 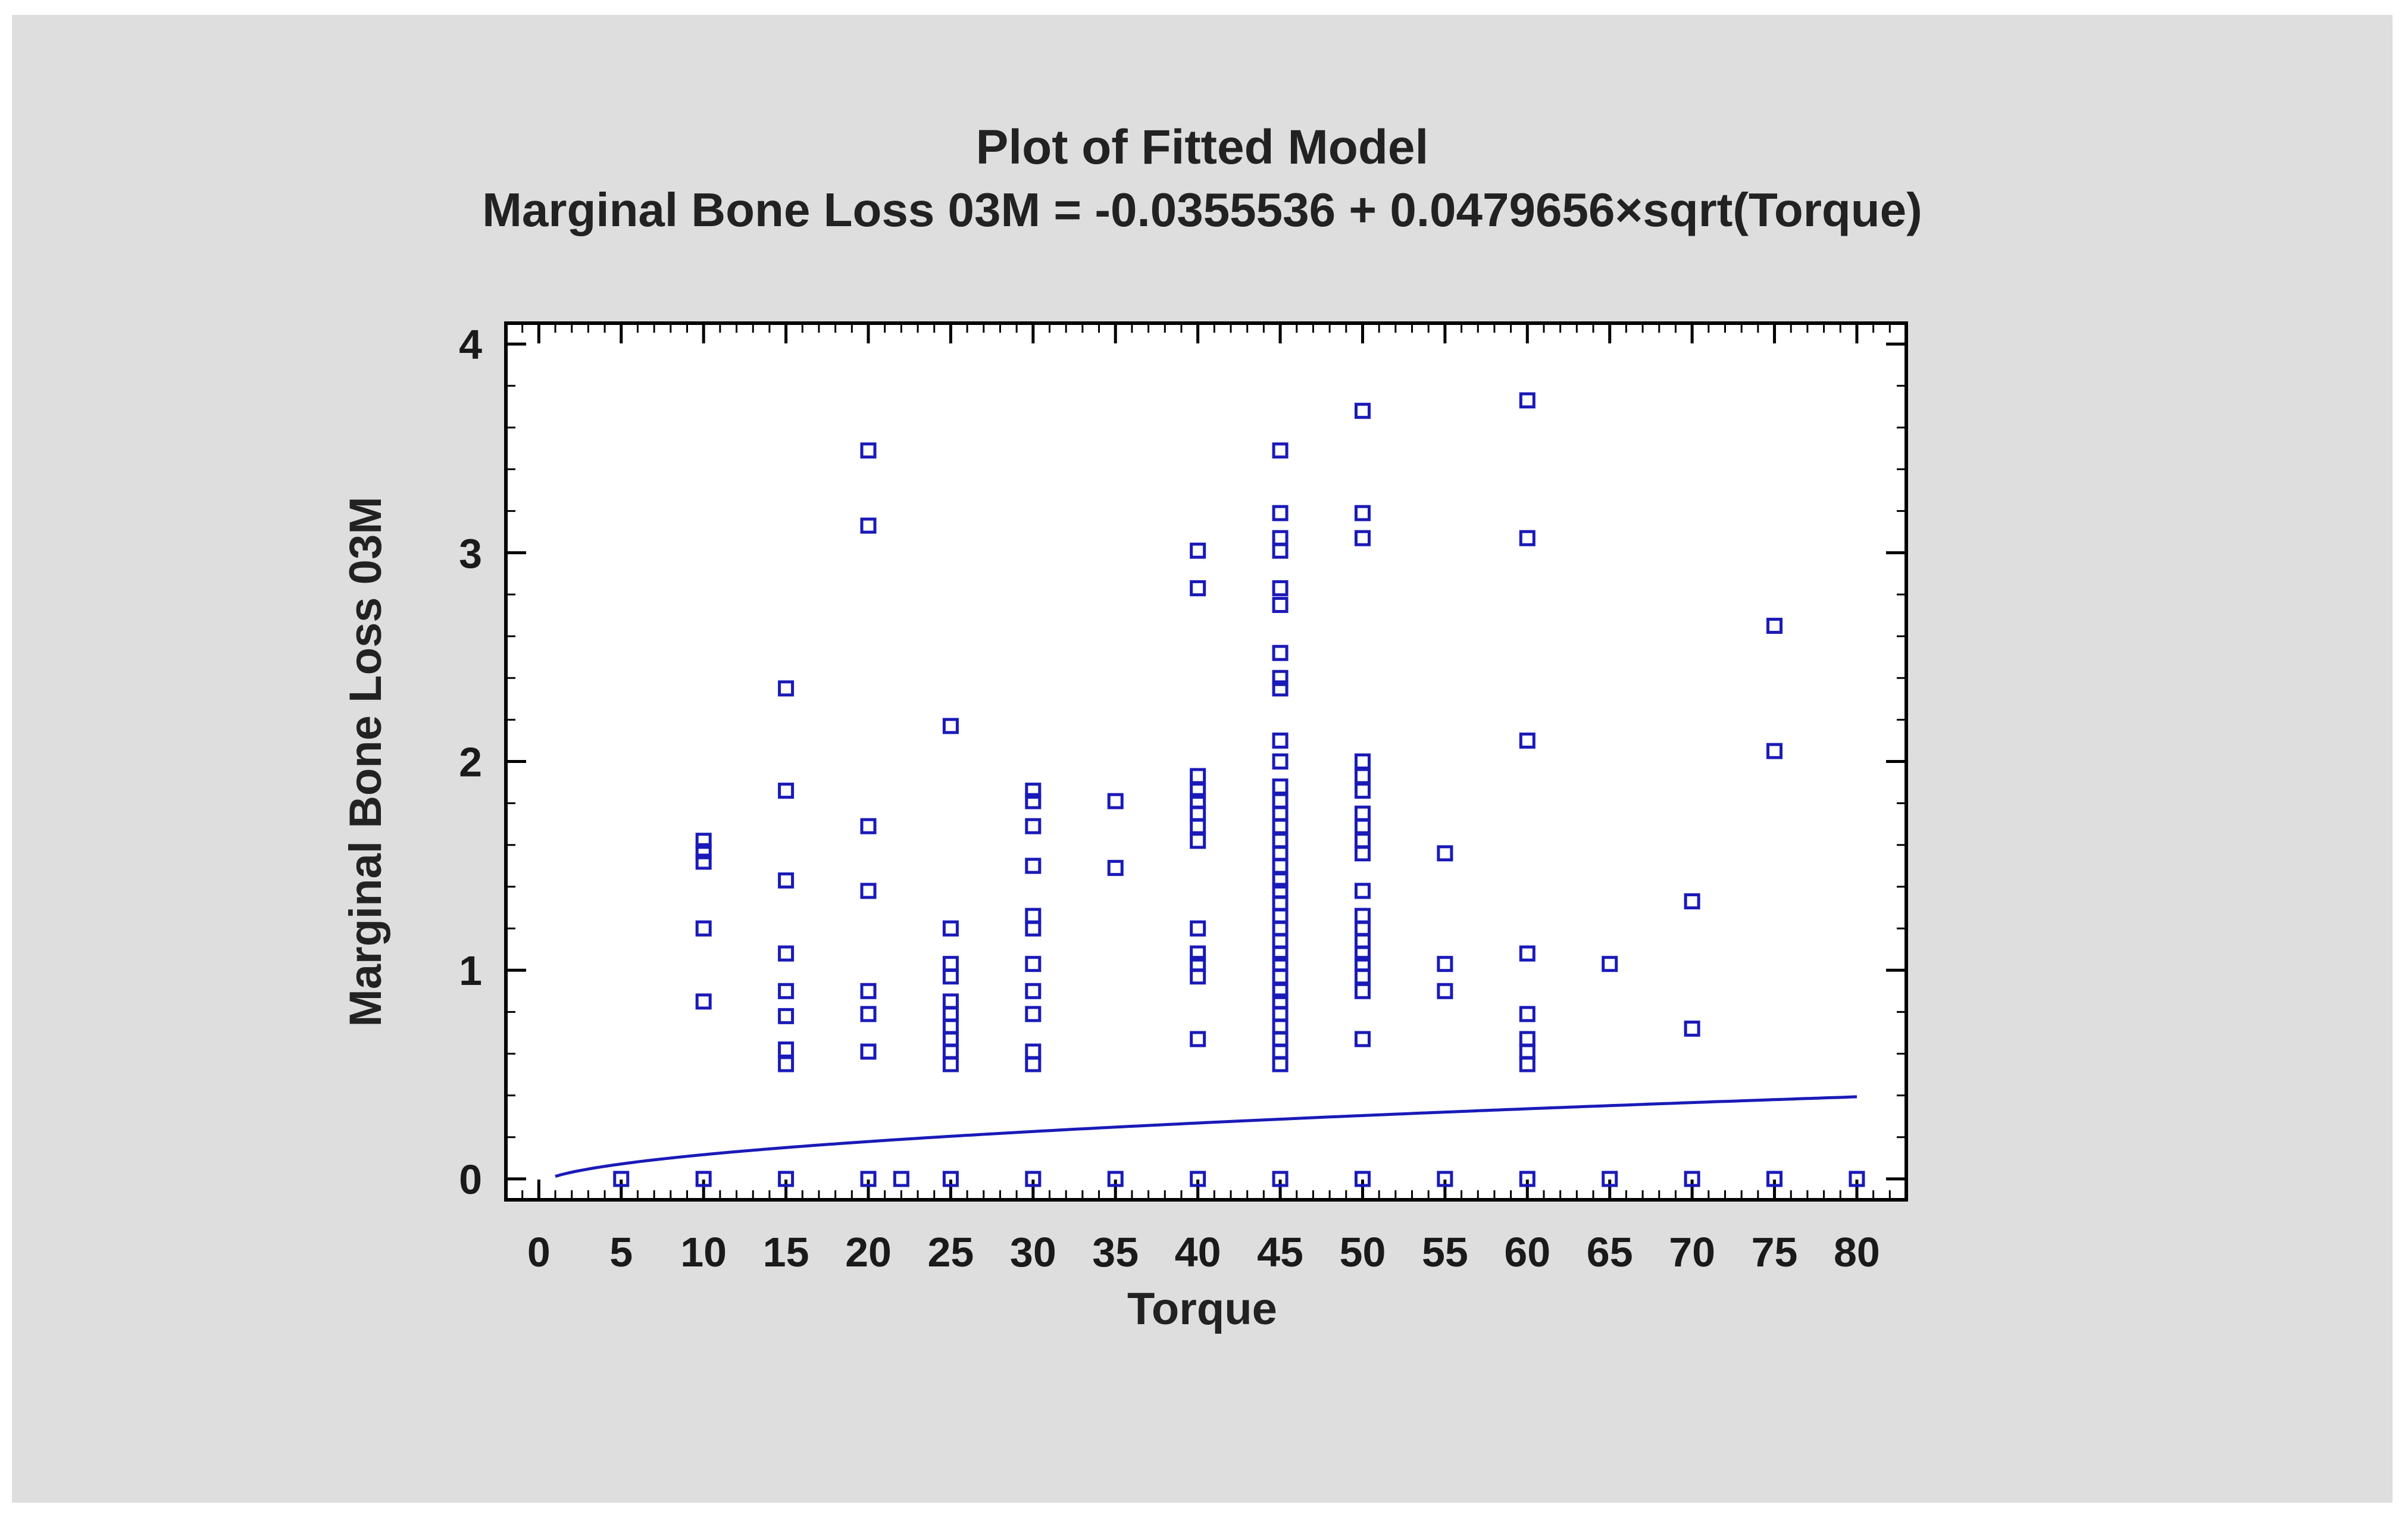 What do you see at coordinates (1033, 1252) in the screenshot?
I see `x-tick-label: 30` at bounding box center [1033, 1252].